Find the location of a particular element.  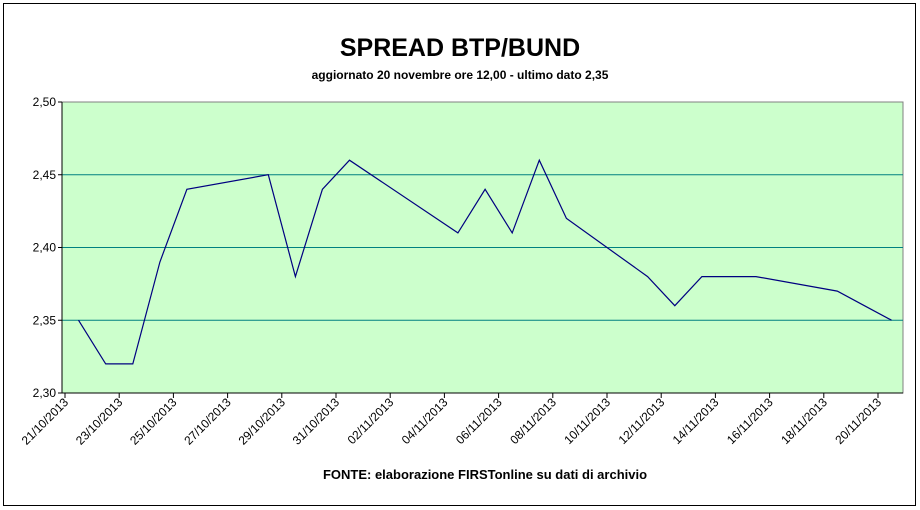

y-tick-label: 2,35 is located at coordinates (45, 320).